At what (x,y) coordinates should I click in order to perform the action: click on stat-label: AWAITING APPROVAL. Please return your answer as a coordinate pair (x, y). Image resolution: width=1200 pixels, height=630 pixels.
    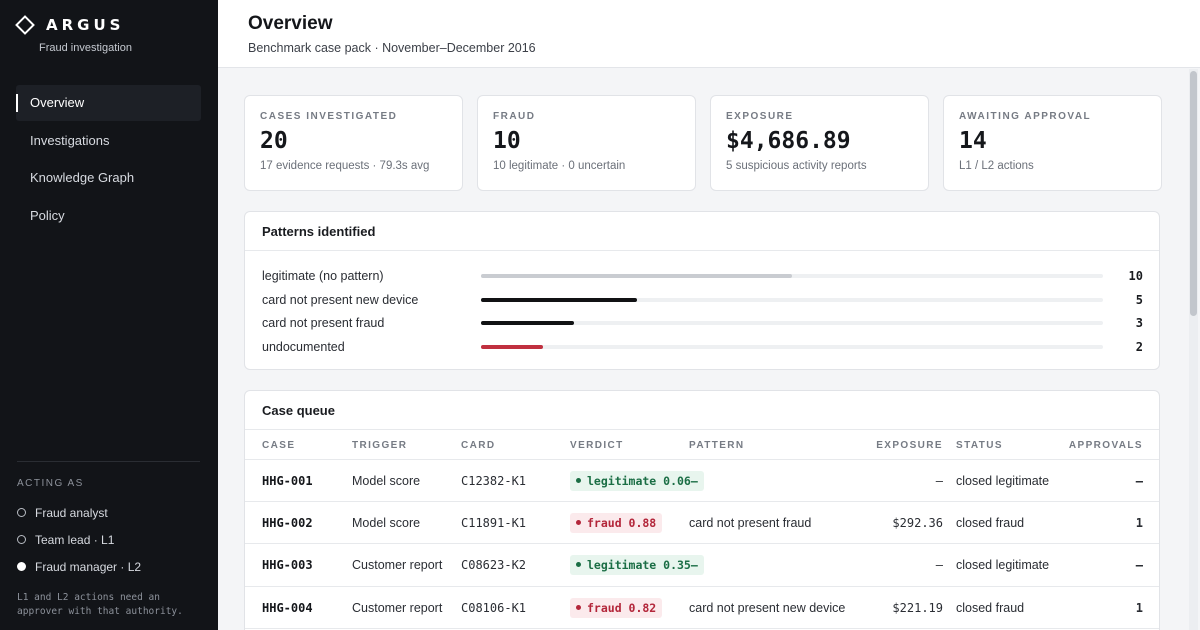
    Looking at the image, I should click on (1025, 116).